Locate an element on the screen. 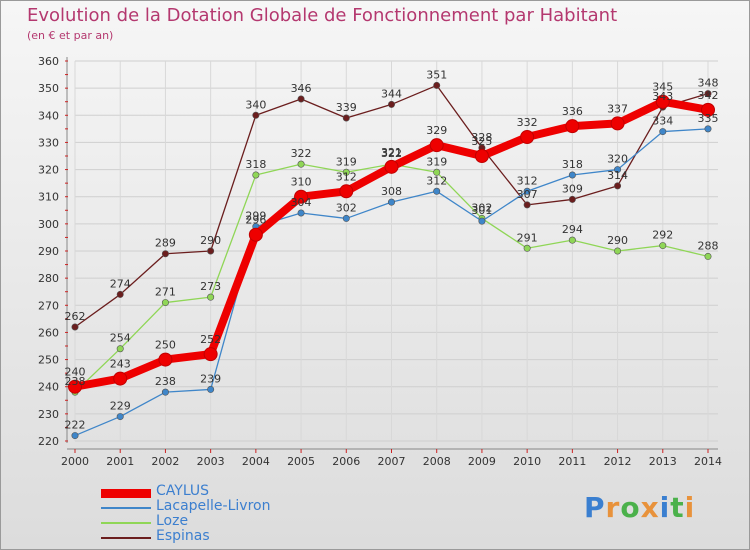 The image size is (750, 550). data-label-lacapelle-livron: 301 is located at coordinates (481, 210).